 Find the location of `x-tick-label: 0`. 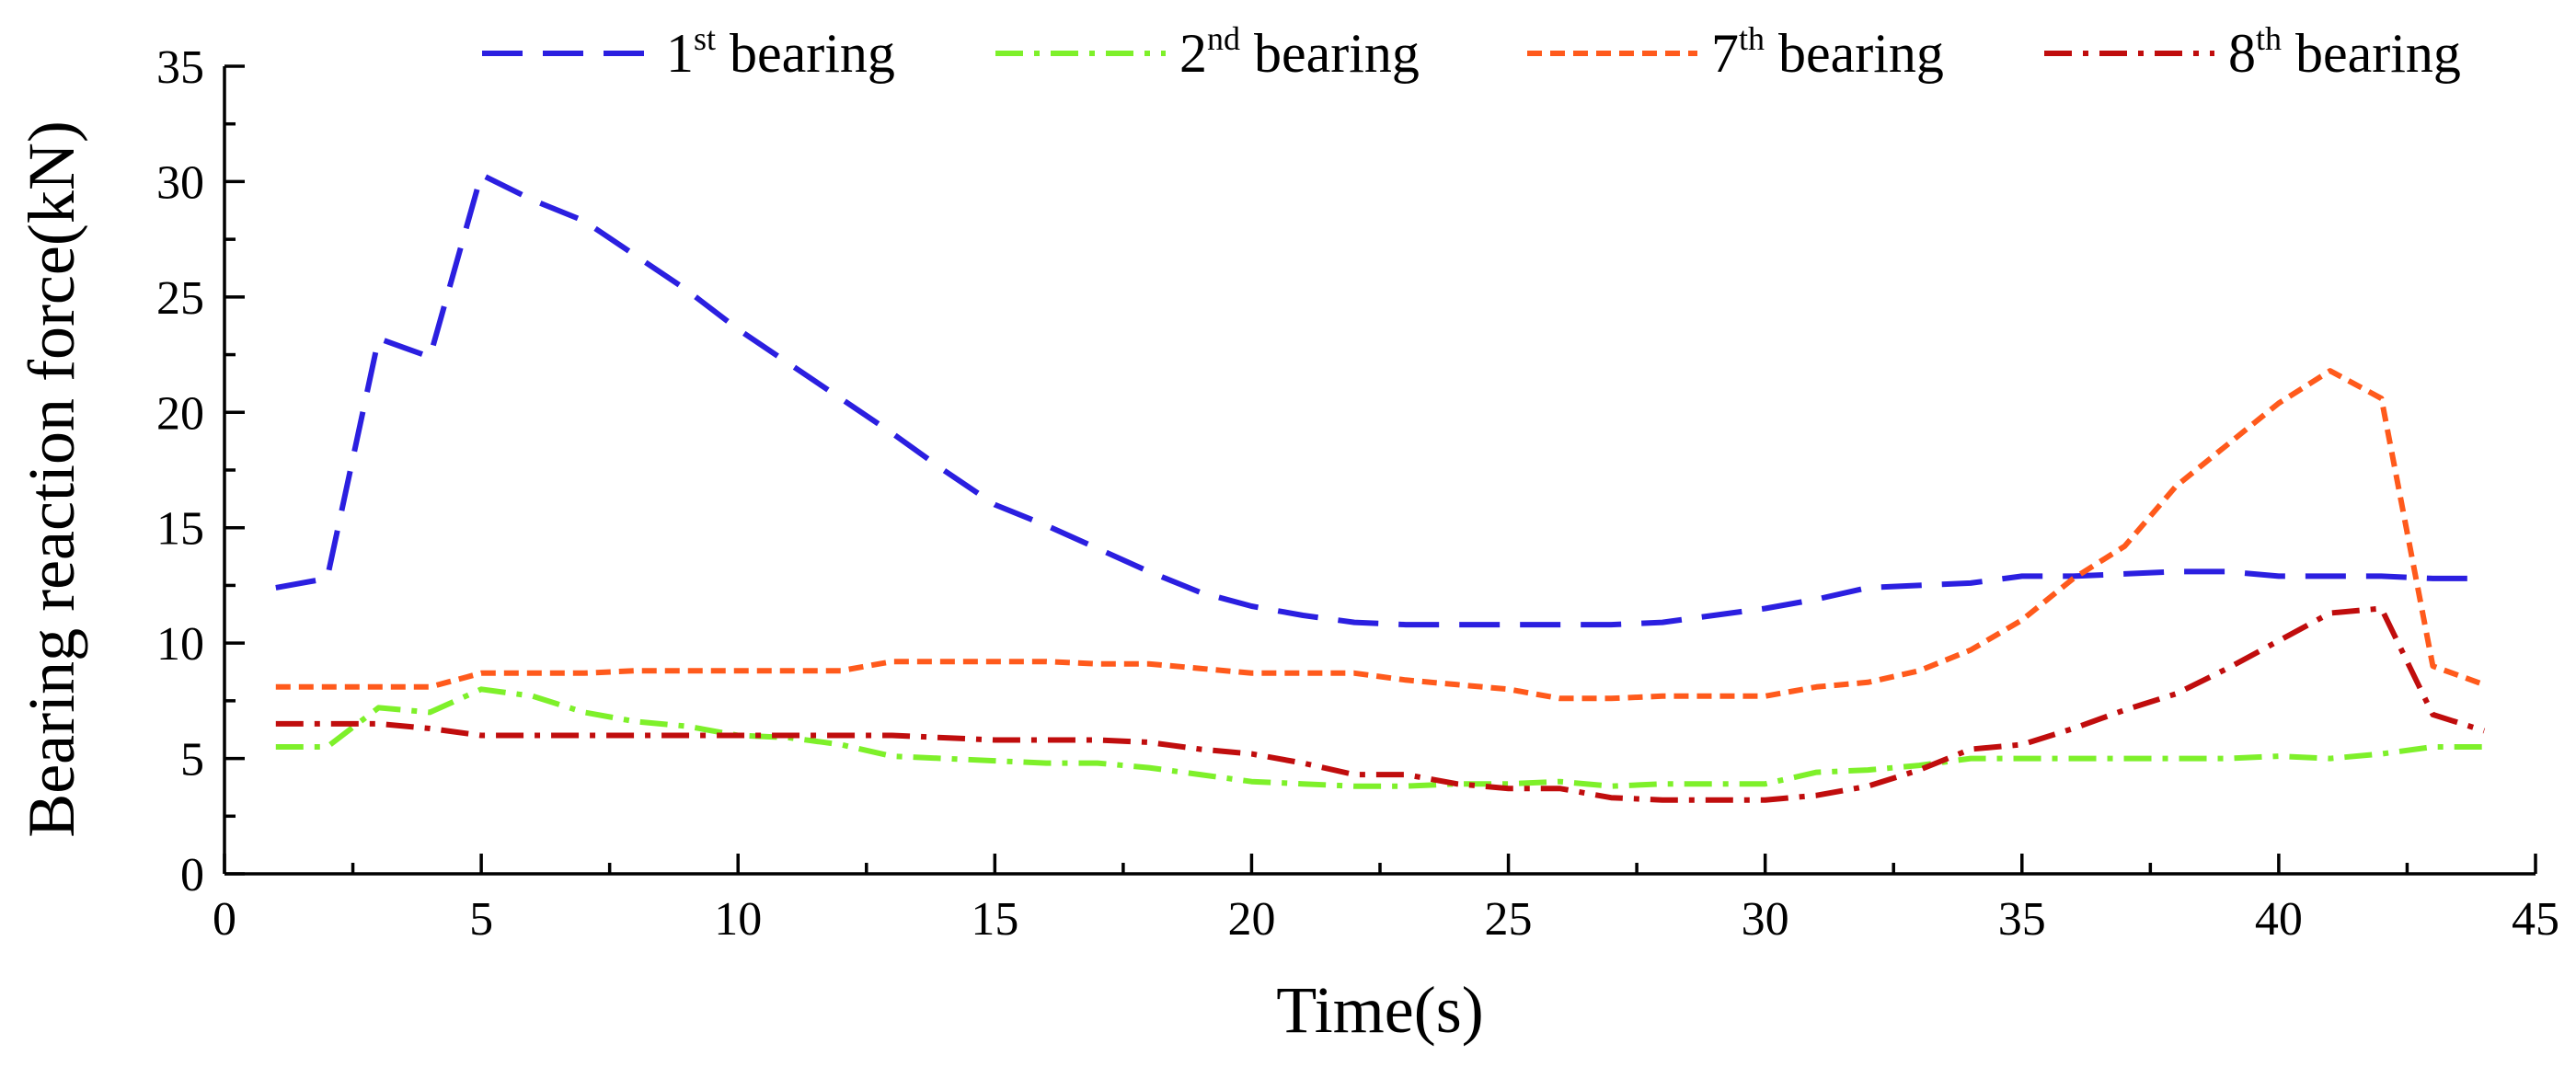

x-tick-label: 0 is located at coordinates (224, 919).